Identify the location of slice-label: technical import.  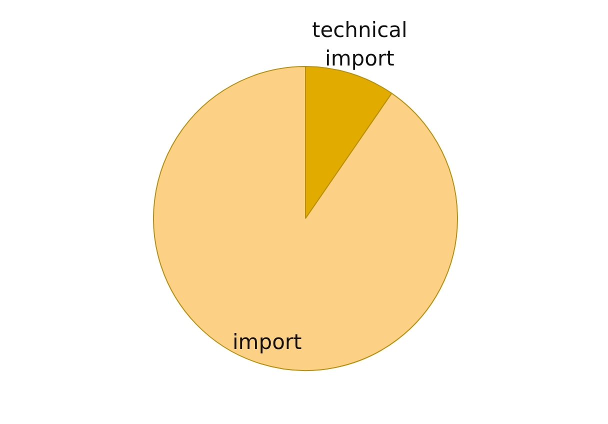
(360, 44).